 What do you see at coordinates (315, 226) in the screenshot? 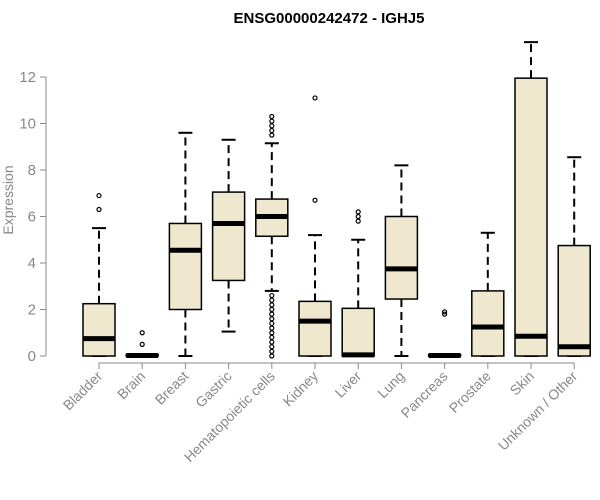
I see `box-kidney` at bounding box center [315, 226].